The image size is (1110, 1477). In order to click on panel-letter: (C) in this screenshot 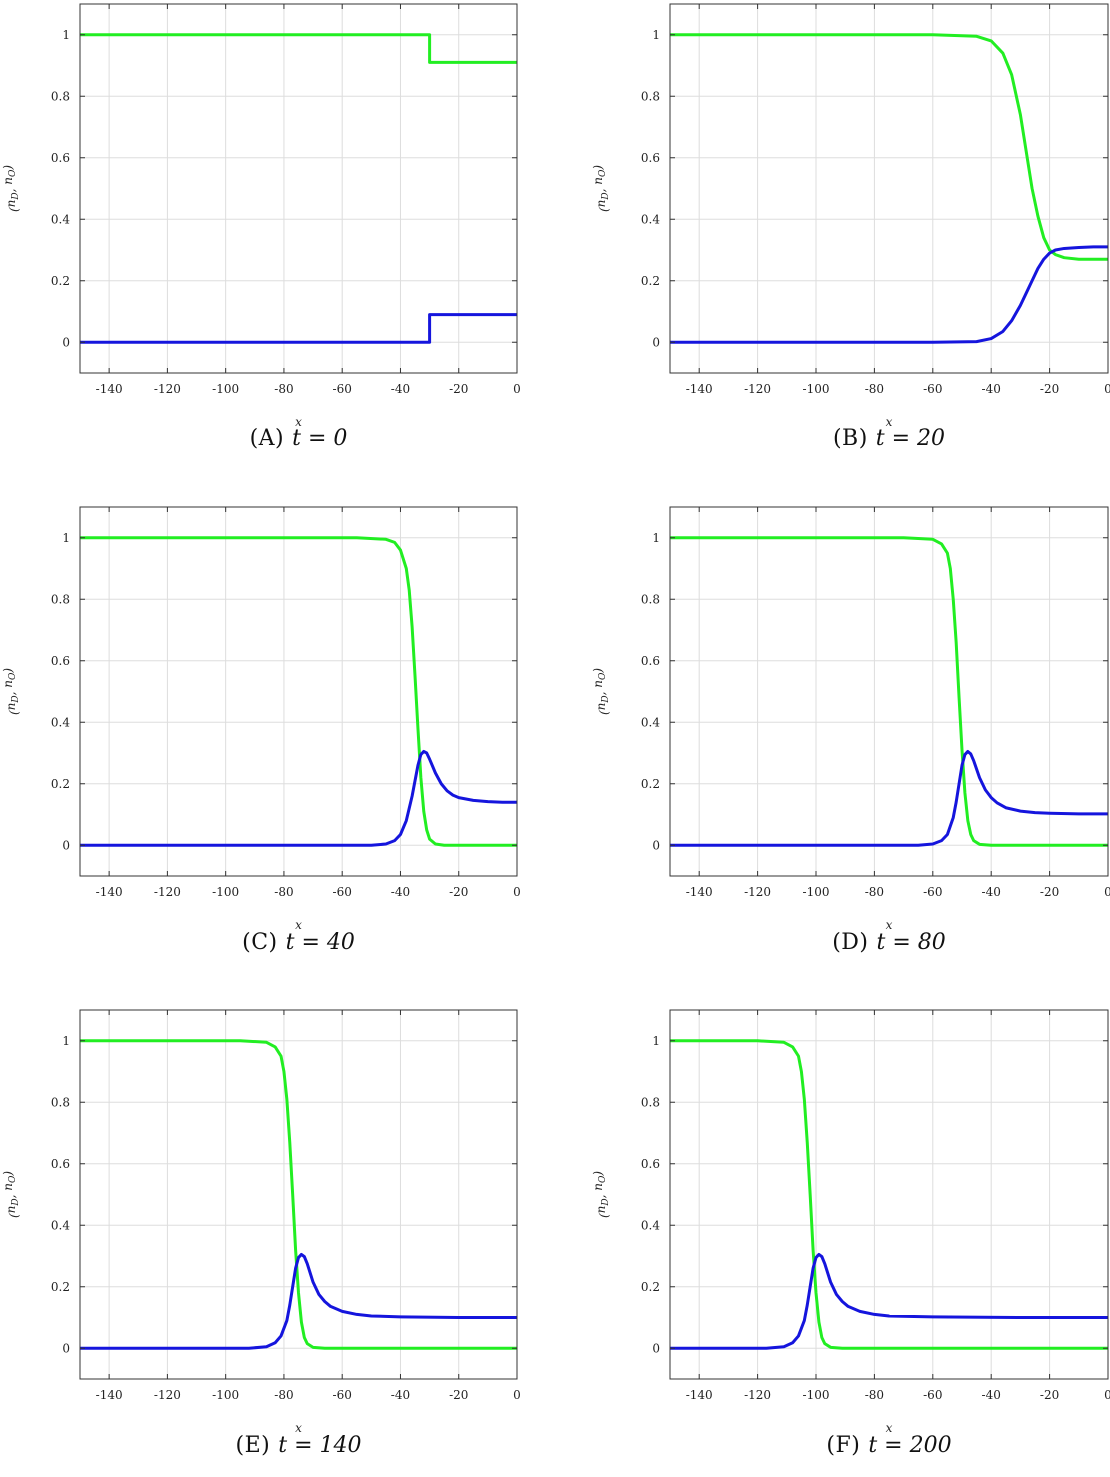, I will do `click(260, 942)`.